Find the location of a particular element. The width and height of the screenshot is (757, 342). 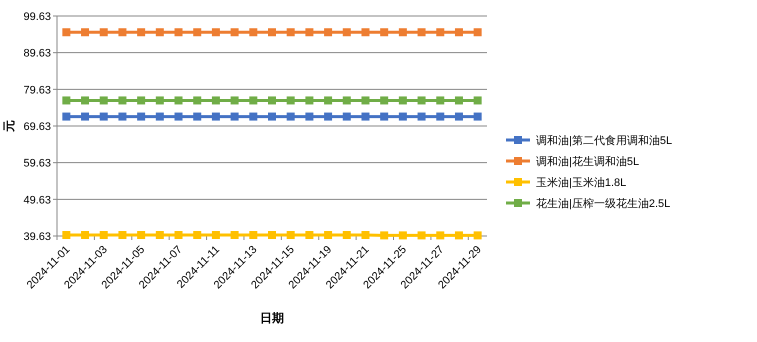

legend-label: 调和油|第二代食用调和油5L is located at coordinates (604, 140).